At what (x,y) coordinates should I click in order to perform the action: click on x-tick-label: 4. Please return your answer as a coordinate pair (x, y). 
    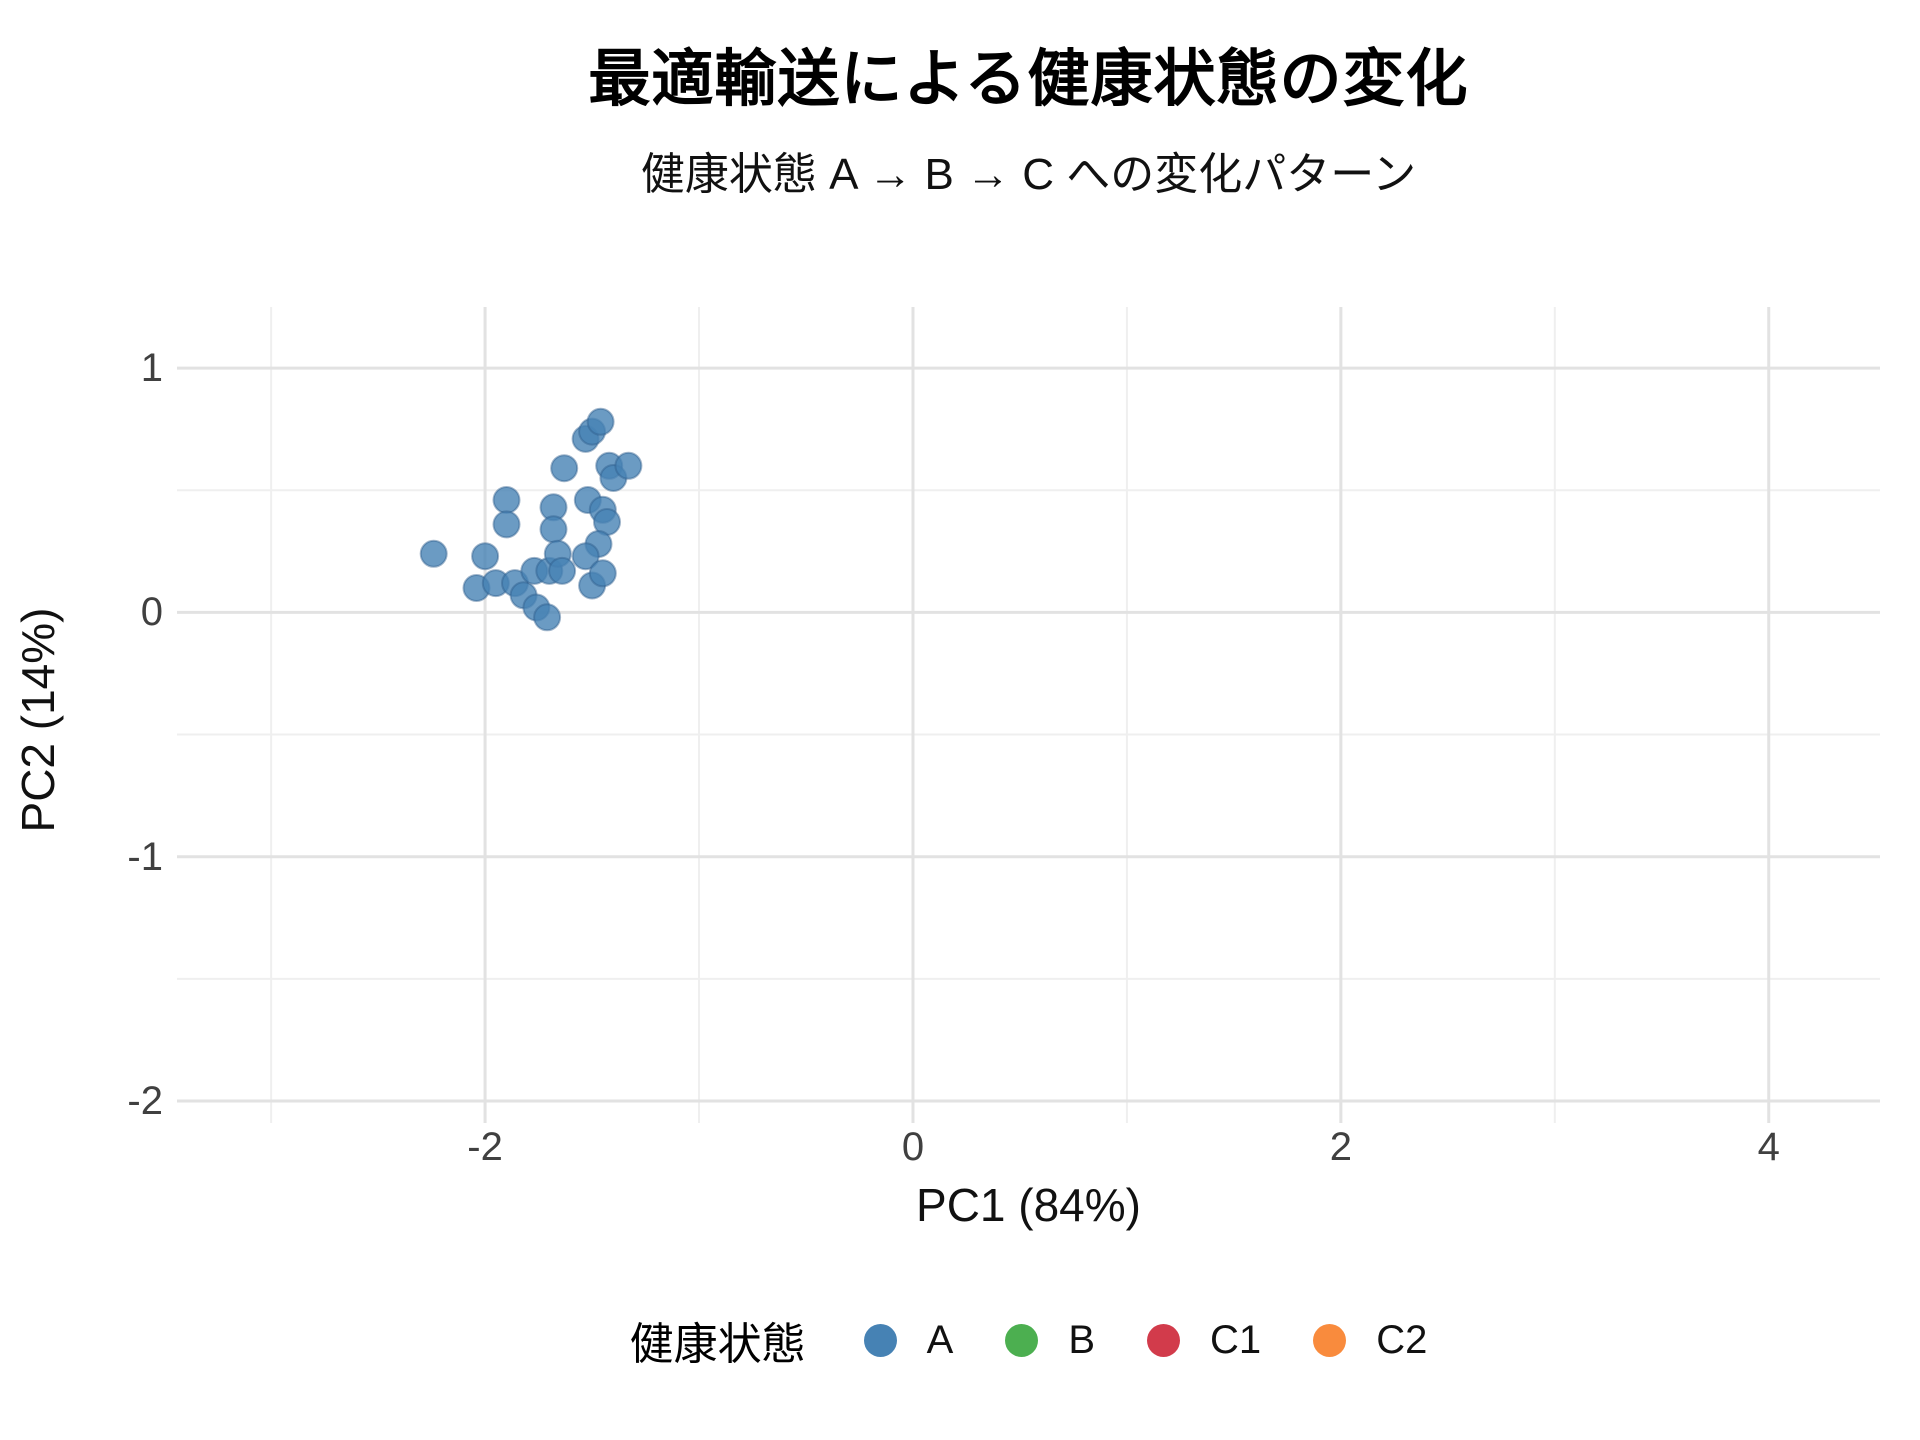
    Looking at the image, I should click on (1768, 1147).